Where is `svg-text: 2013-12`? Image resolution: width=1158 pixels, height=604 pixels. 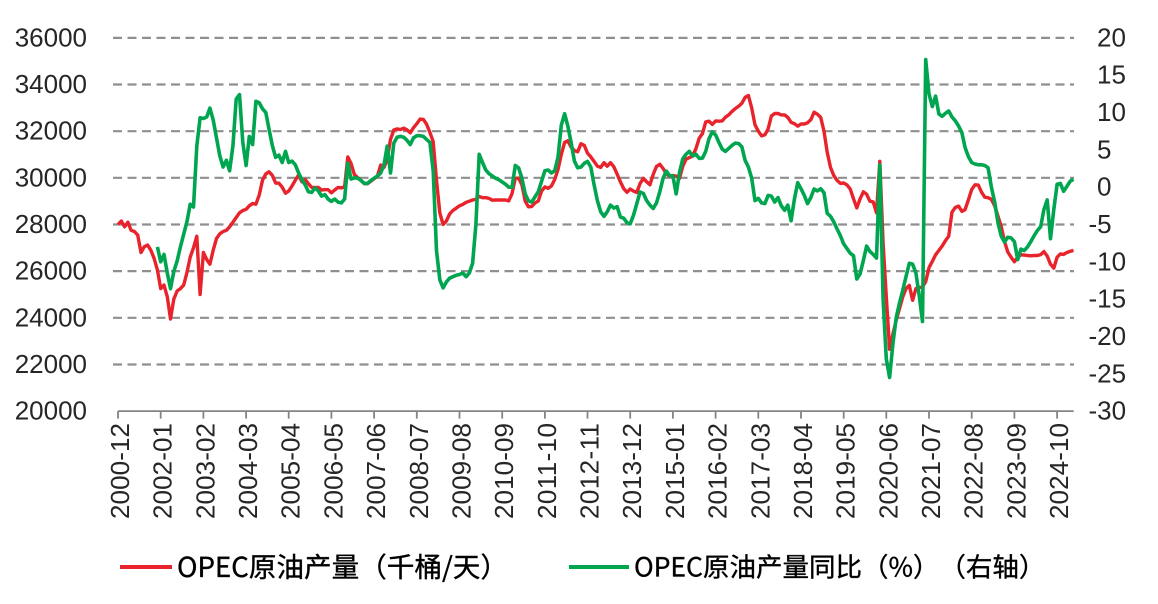
svg-text: 2013-12 is located at coordinates (632, 471).